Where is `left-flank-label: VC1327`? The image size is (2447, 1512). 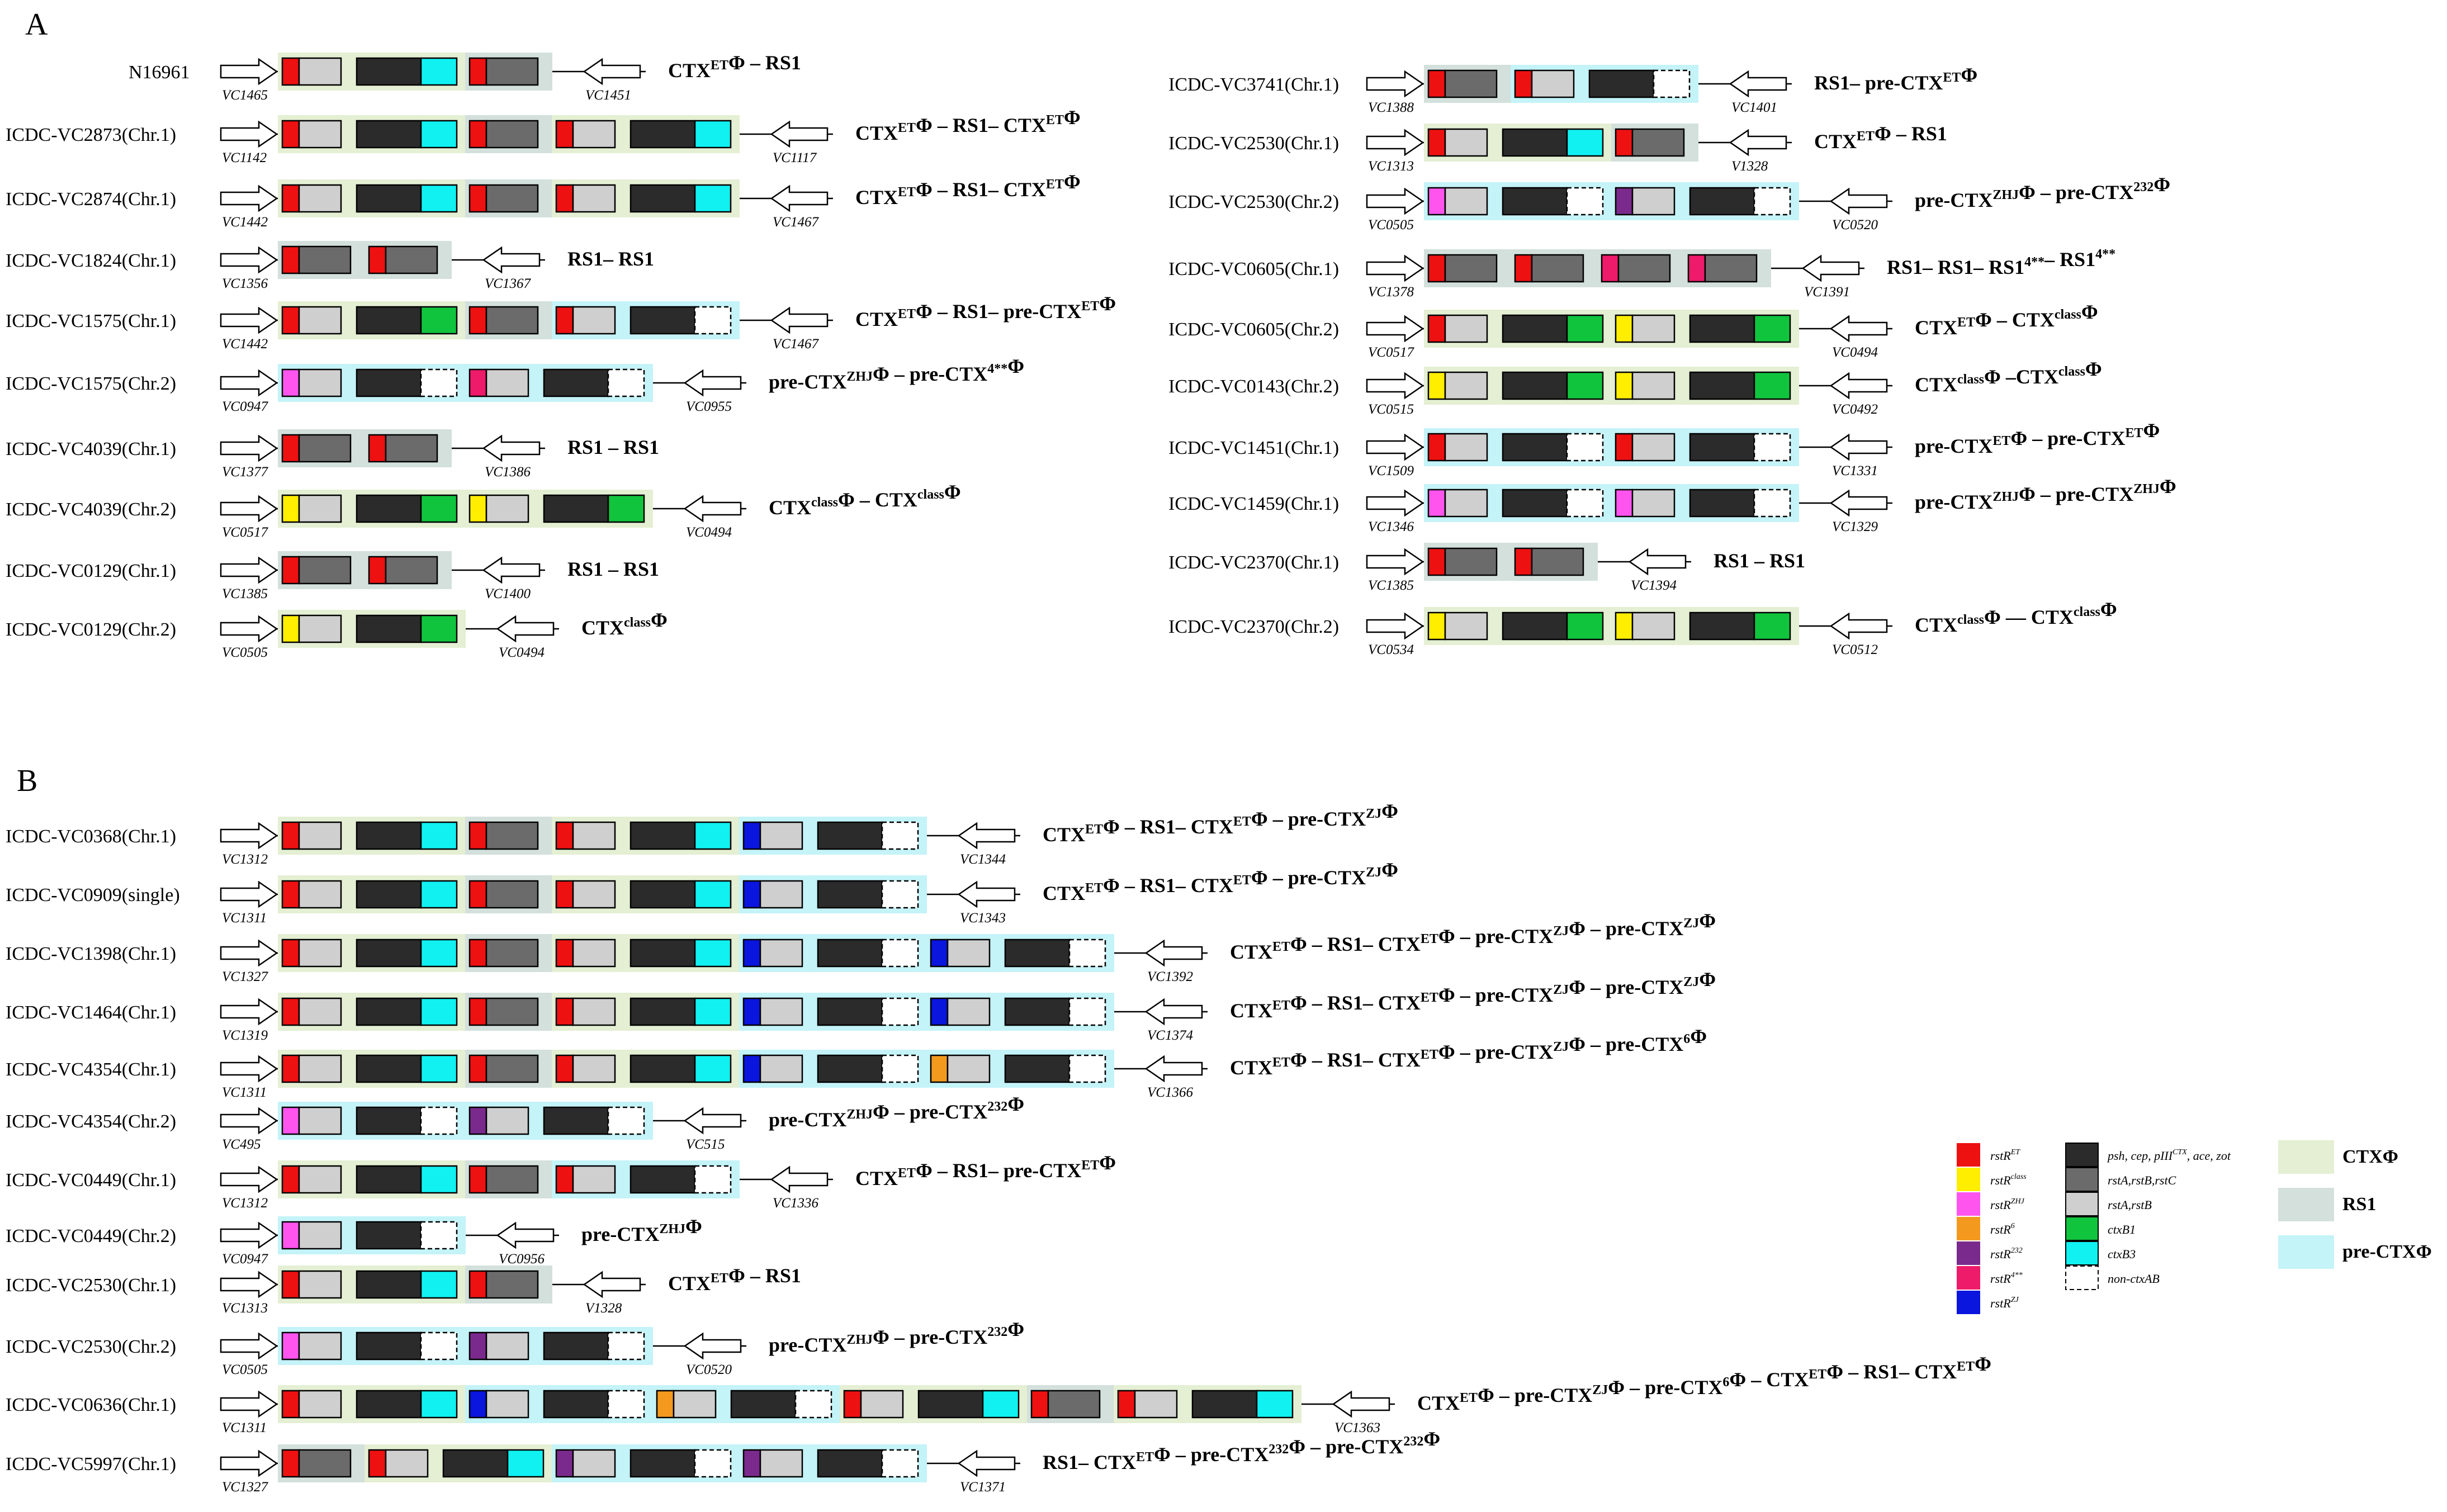 left-flank-label: VC1327 is located at coordinates (245, 976).